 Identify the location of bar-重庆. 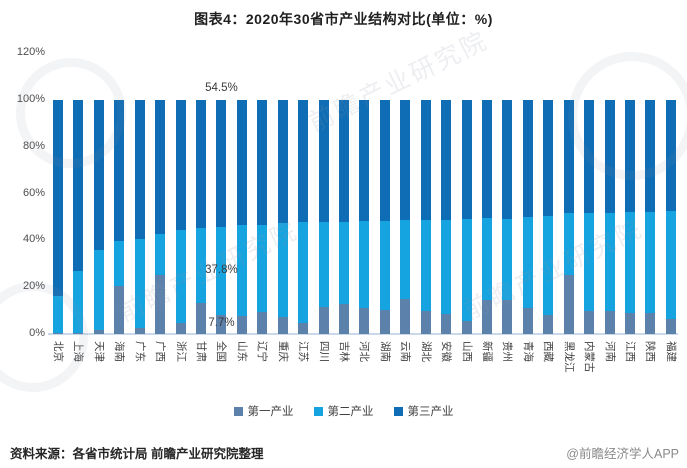
(282, 216).